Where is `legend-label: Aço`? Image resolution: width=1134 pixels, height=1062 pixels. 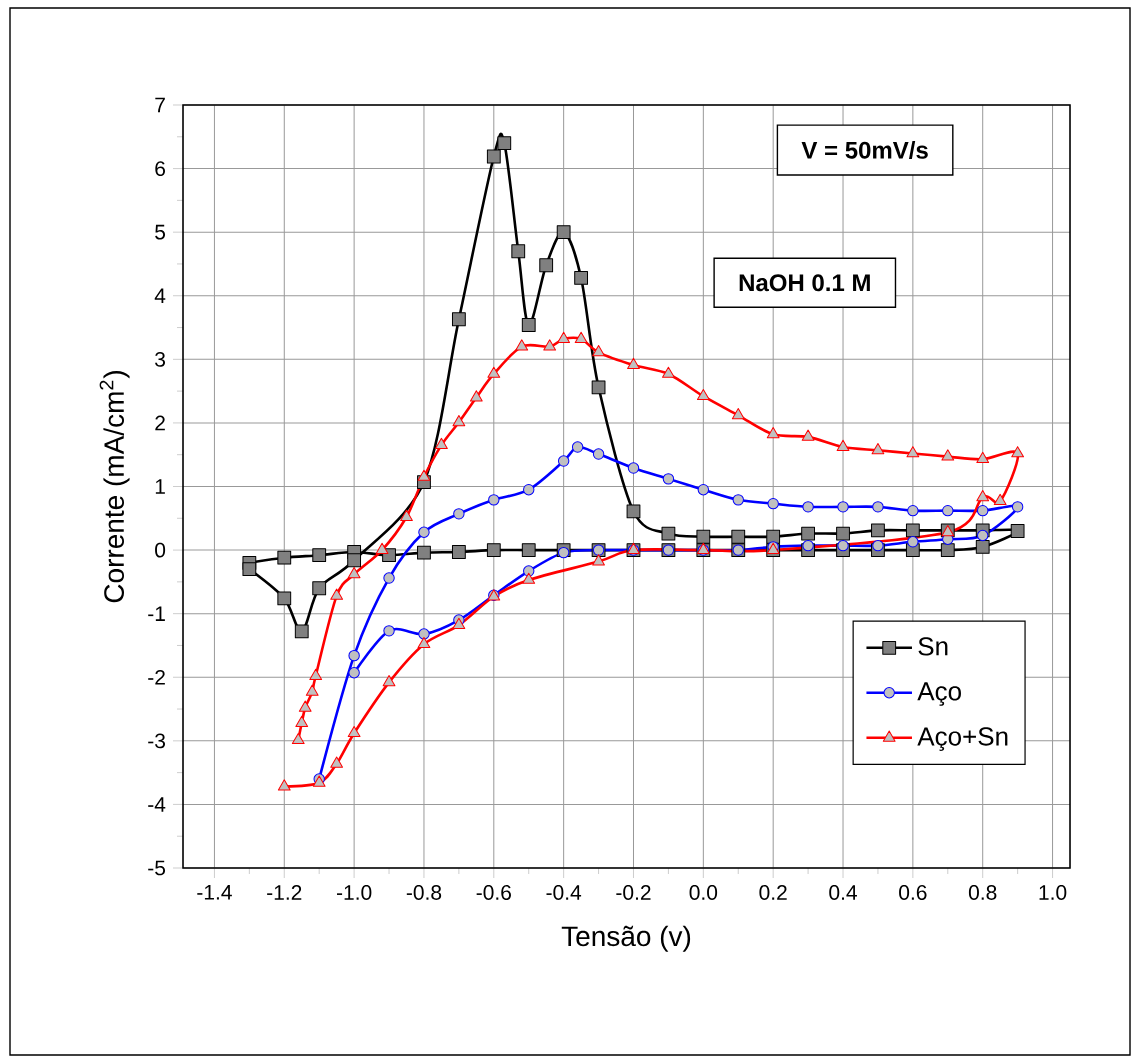 legend-label: Aço is located at coordinates (939, 694).